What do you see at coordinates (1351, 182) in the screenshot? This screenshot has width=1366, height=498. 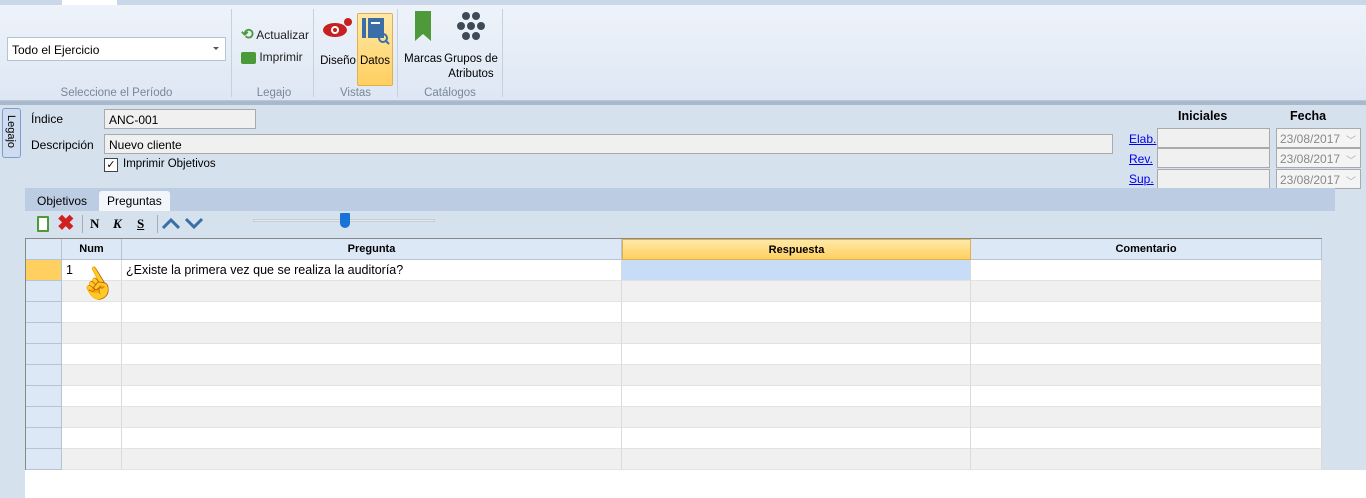 I see `chevron-down-icon: ﹀` at bounding box center [1351, 182].